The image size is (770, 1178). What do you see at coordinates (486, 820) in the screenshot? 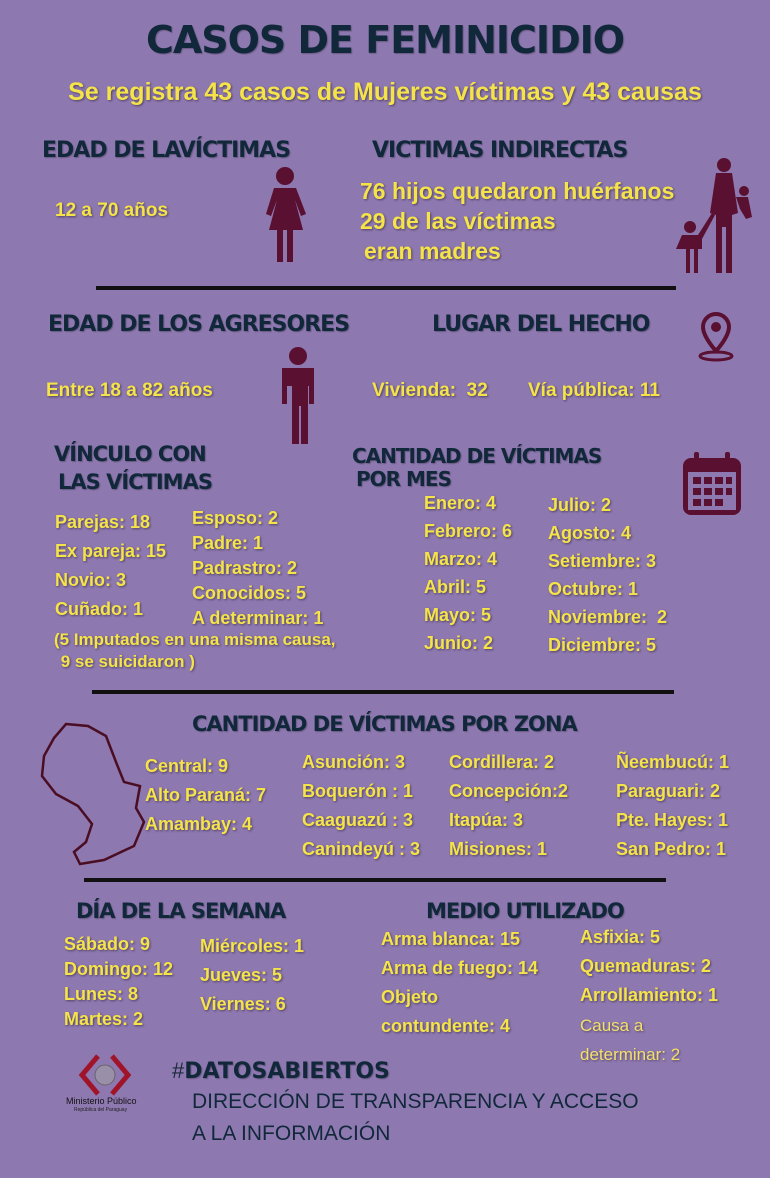
I see `list-item: Itapúa: 3` at bounding box center [486, 820].